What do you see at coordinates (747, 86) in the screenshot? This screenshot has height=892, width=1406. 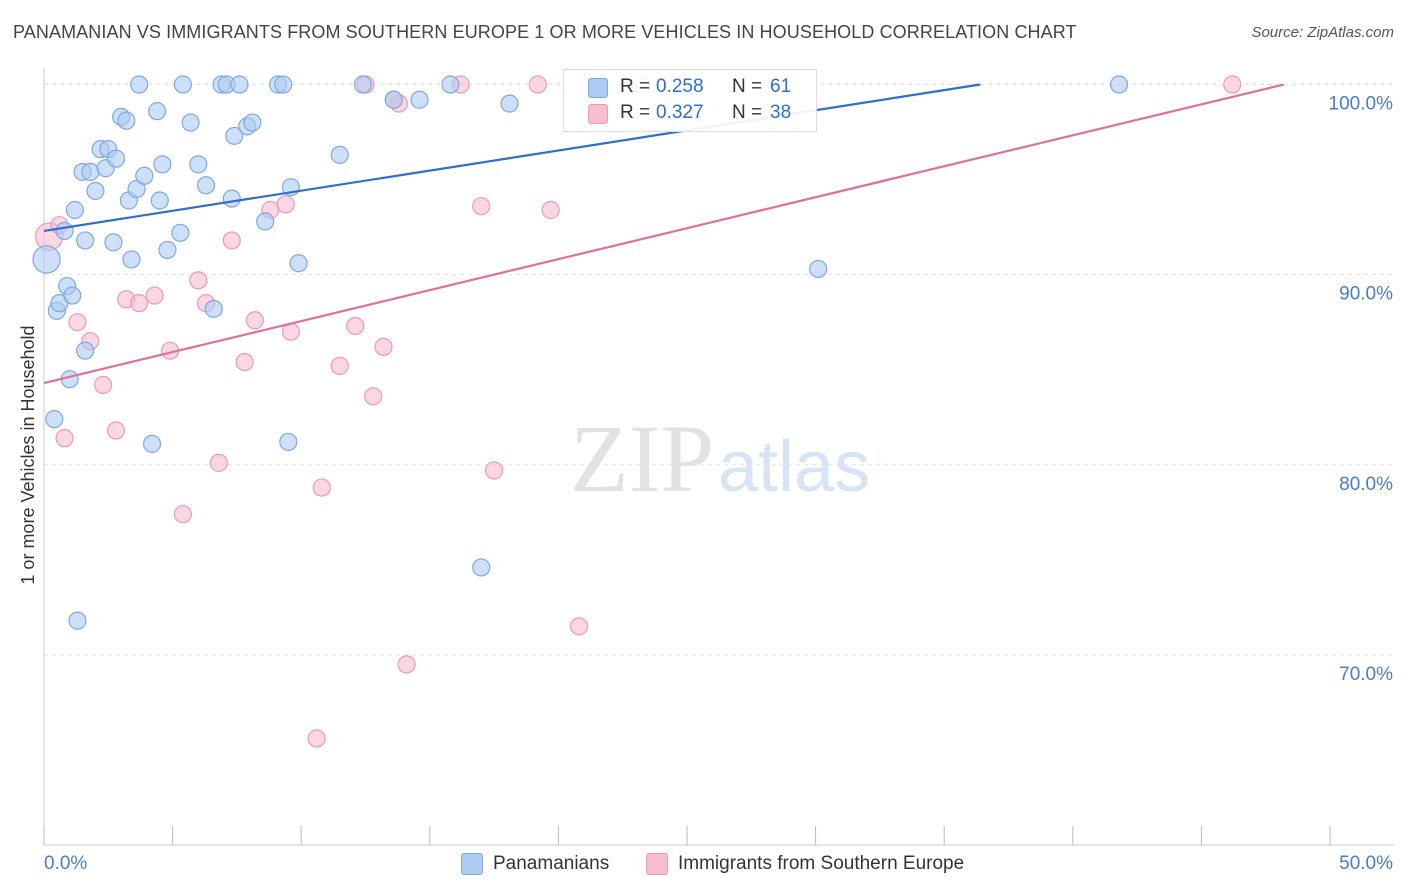 I see `legend-n-label: N =` at bounding box center [747, 86].